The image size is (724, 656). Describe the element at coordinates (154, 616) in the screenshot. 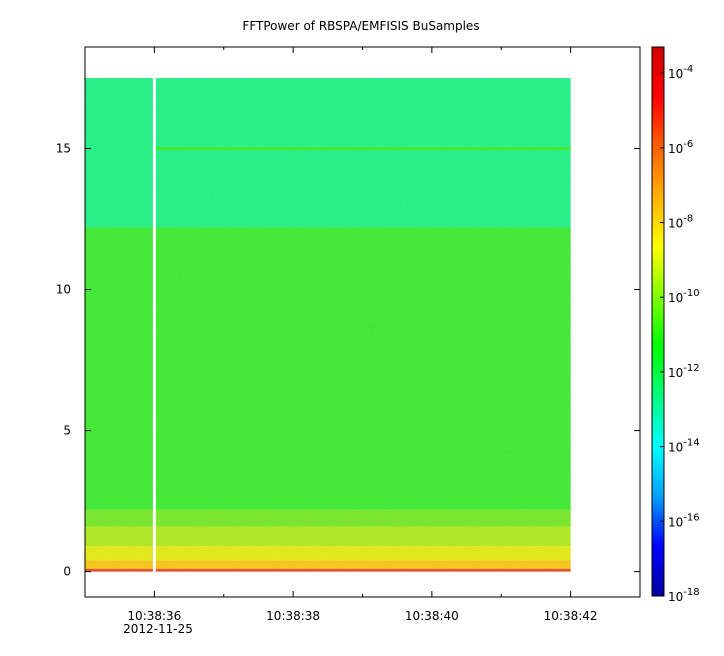

I see `x-tick-label: 10:38:36` at that location.